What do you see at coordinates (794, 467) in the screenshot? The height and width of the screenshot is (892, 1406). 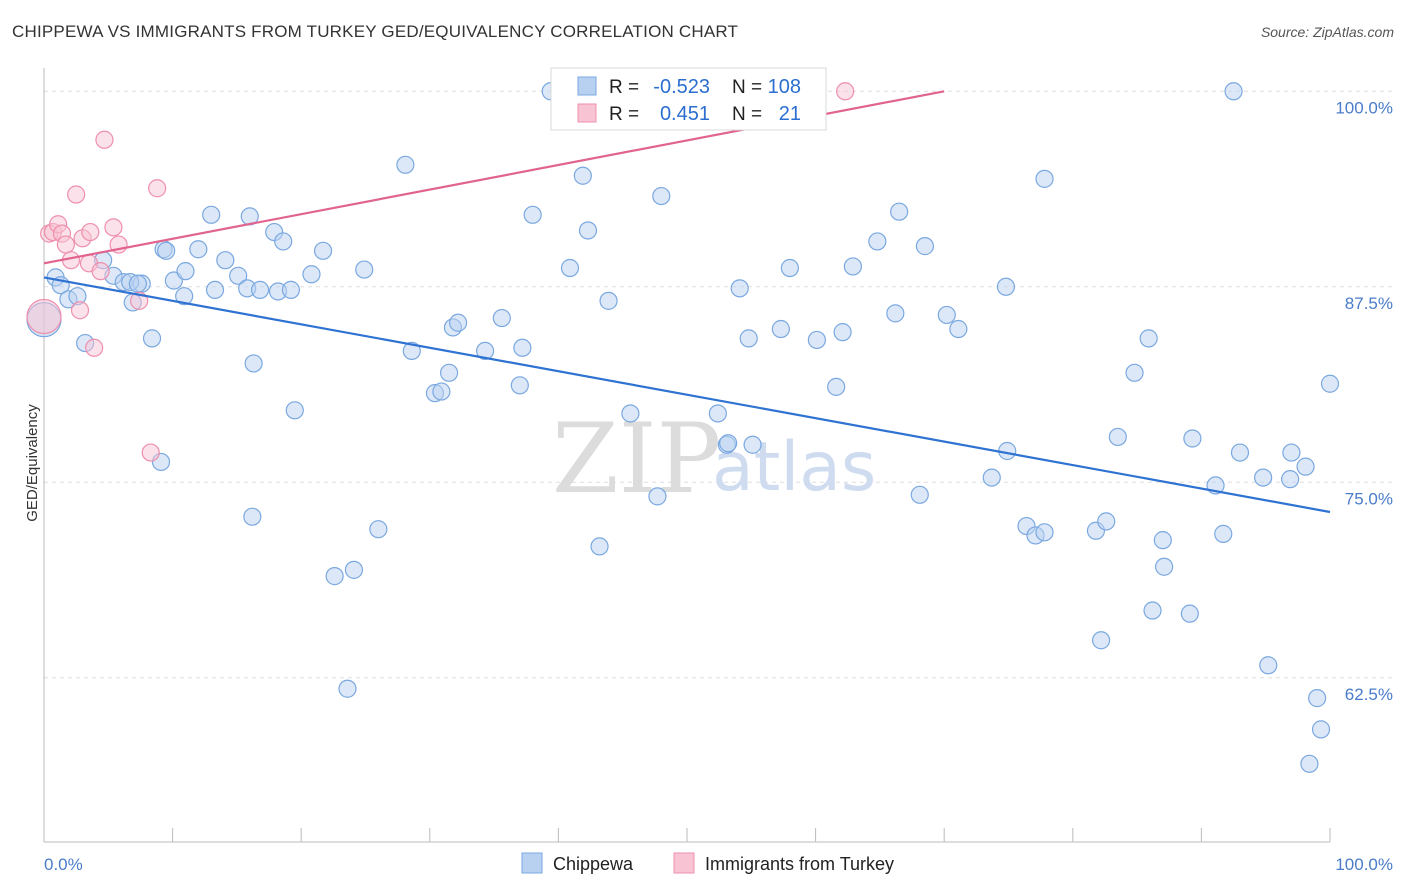 I see `watermark-atlas: atlas` at bounding box center [794, 467].